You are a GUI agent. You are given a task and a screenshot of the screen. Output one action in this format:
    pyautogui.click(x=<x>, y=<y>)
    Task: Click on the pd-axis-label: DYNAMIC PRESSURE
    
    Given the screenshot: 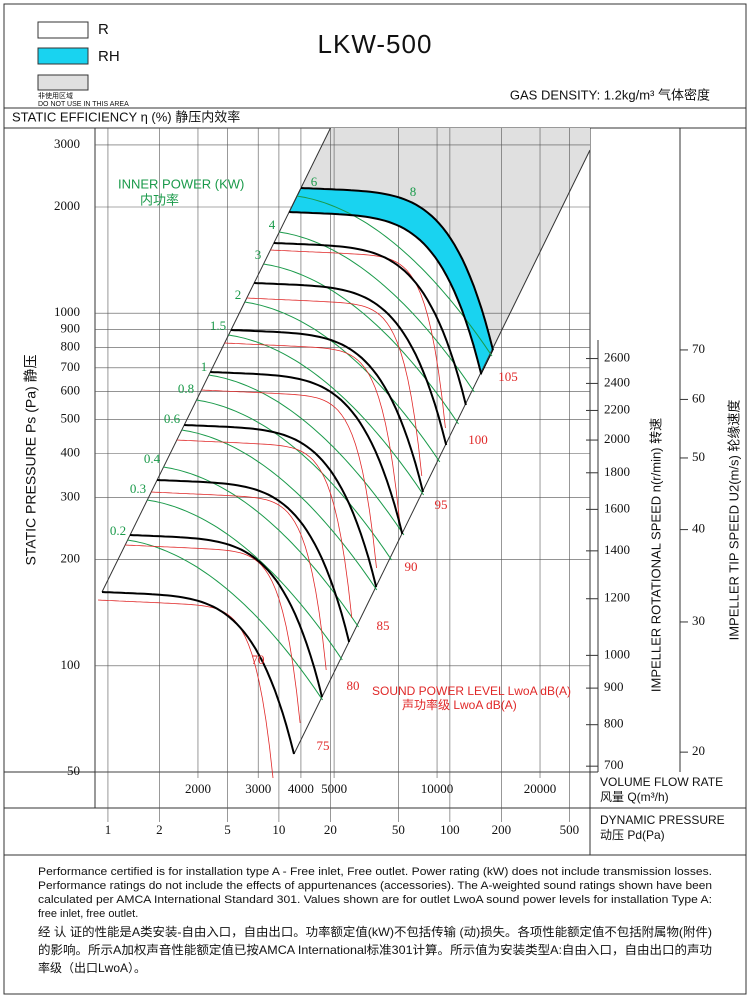 What is the action you would take?
    pyautogui.click(x=662, y=820)
    